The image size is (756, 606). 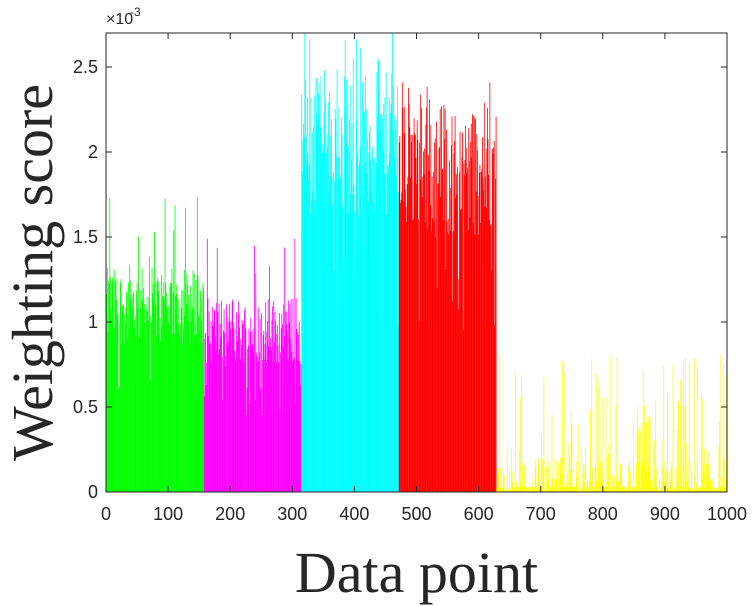 What do you see at coordinates (416, 572) in the screenshot?
I see `x-axis-label: Data point` at bounding box center [416, 572].